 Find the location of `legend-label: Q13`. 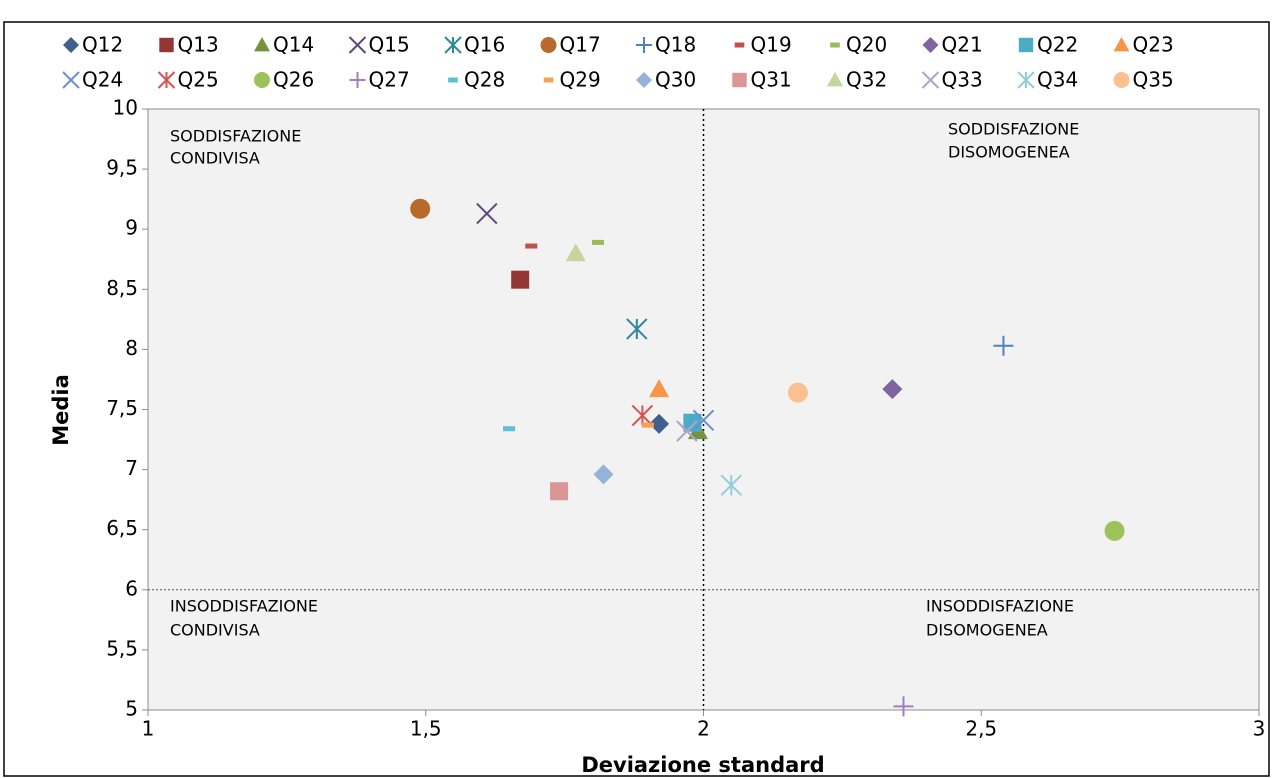

legend-label: Q13 is located at coordinates (198, 45).